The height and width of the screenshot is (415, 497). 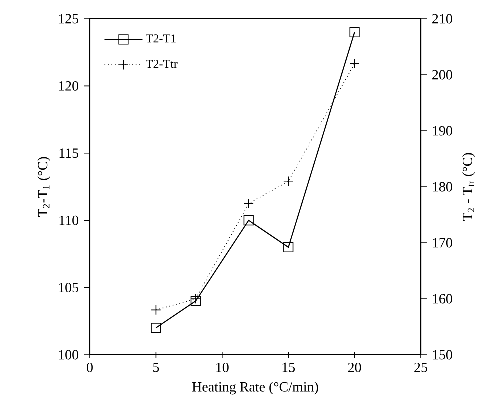 What do you see at coordinates (421, 367) in the screenshot?
I see `x-tick-label: 25` at bounding box center [421, 367].